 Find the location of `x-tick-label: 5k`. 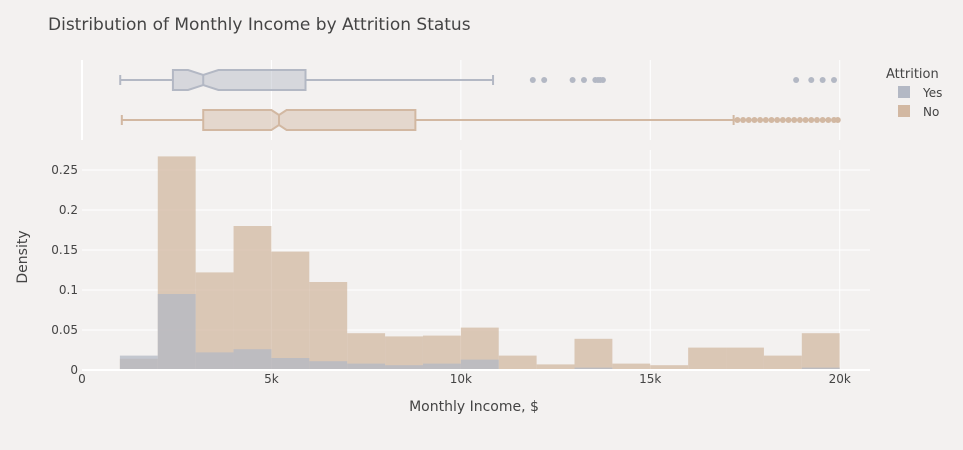

x-tick-label: 5k is located at coordinates (271, 379).